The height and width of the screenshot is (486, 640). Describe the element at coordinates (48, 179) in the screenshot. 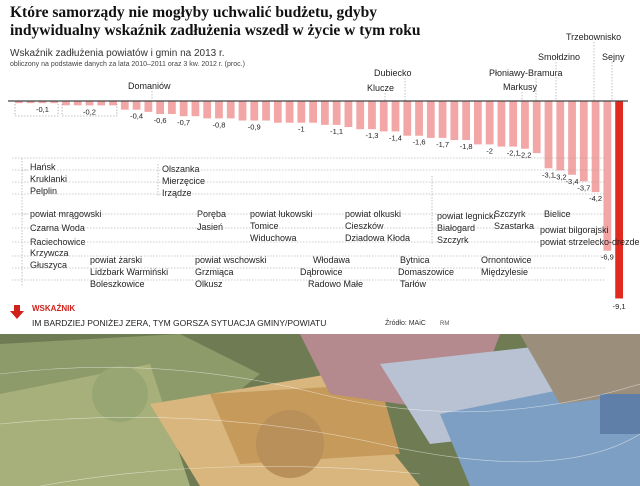

I see `region-label: Kruklanki` at that location.